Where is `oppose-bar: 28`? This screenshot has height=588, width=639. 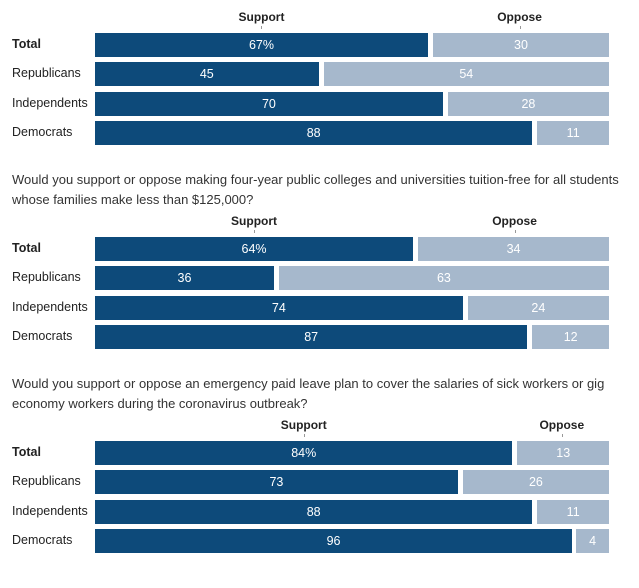 oppose-bar: 28 is located at coordinates (528, 103).